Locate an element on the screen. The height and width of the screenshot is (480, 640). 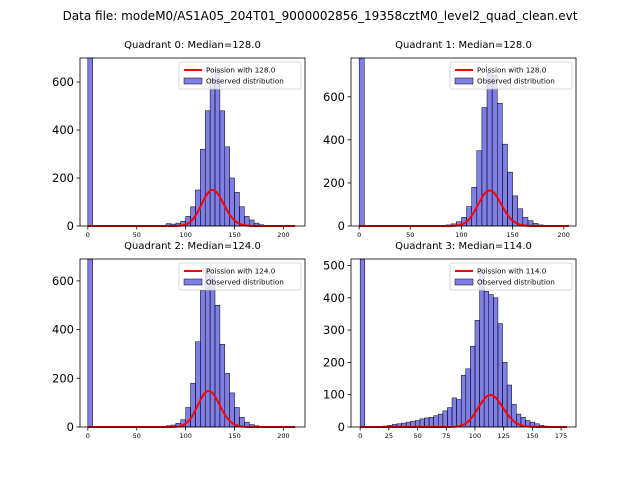
panel-title: Quadrant 1: Median=128.0 is located at coordinates (463, 45).